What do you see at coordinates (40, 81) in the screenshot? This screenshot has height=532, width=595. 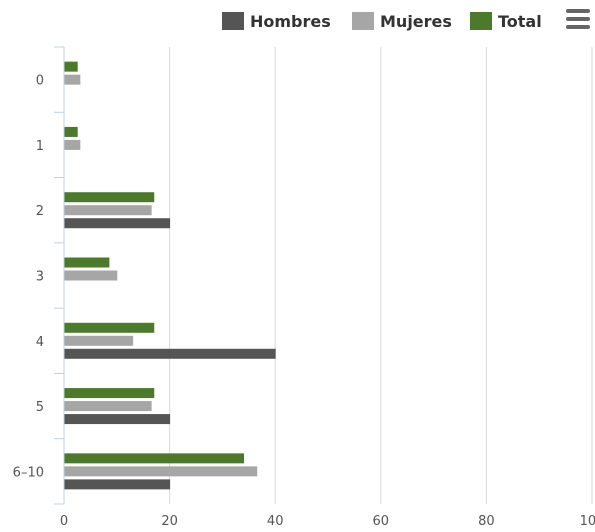 I see `category-label-0: 0` at bounding box center [40, 81].